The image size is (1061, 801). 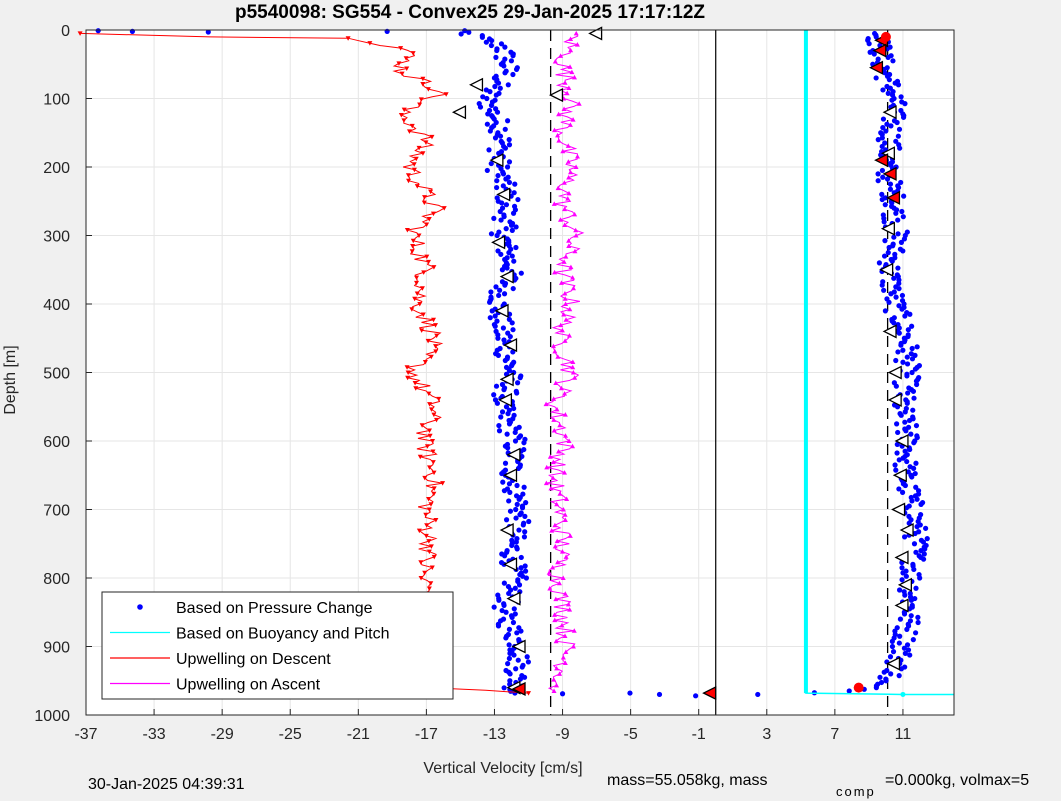 What do you see at coordinates (957, 780) in the screenshot?
I see `footer-volmax: =0.000kg, volmax=5` at bounding box center [957, 780].